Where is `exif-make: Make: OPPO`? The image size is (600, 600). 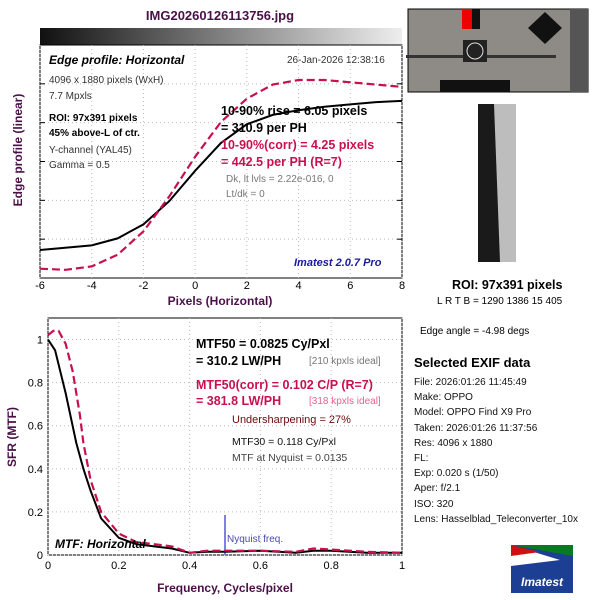 exif-make: Make: OPPO is located at coordinates (443, 398).